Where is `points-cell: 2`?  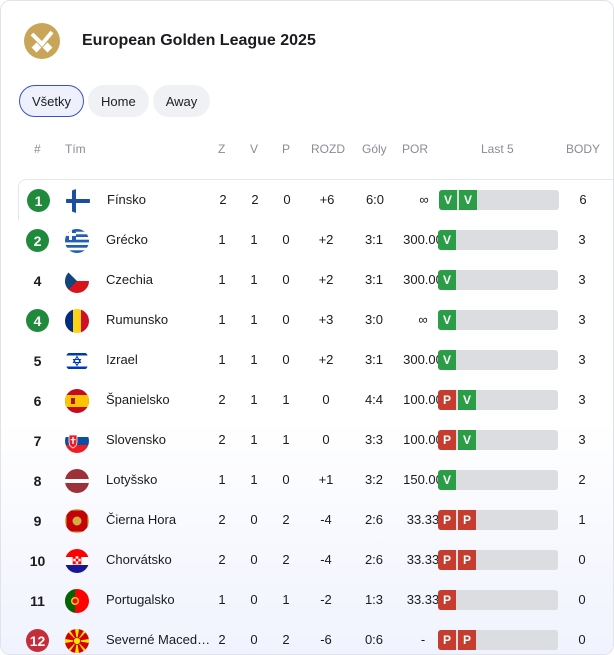
points-cell: 2 is located at coordinates (582, 479).